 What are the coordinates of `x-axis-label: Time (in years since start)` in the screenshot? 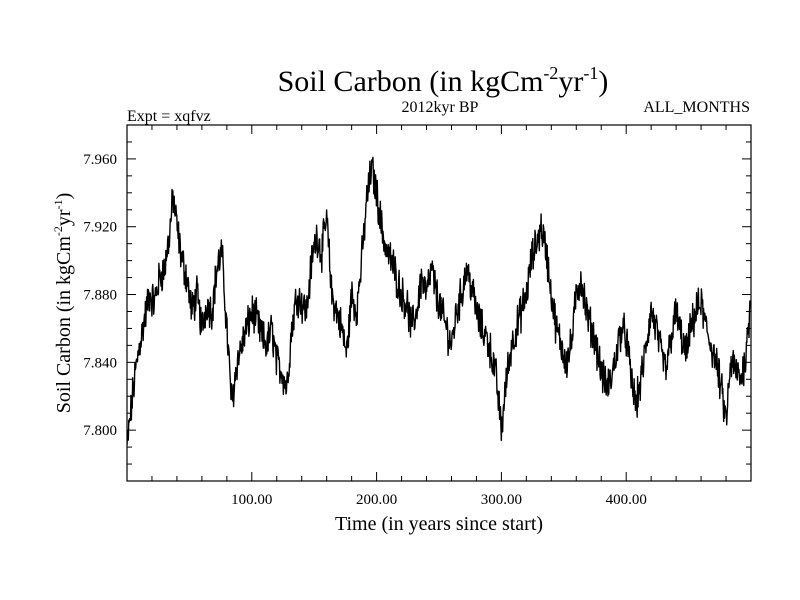 It's located at (439, 524).